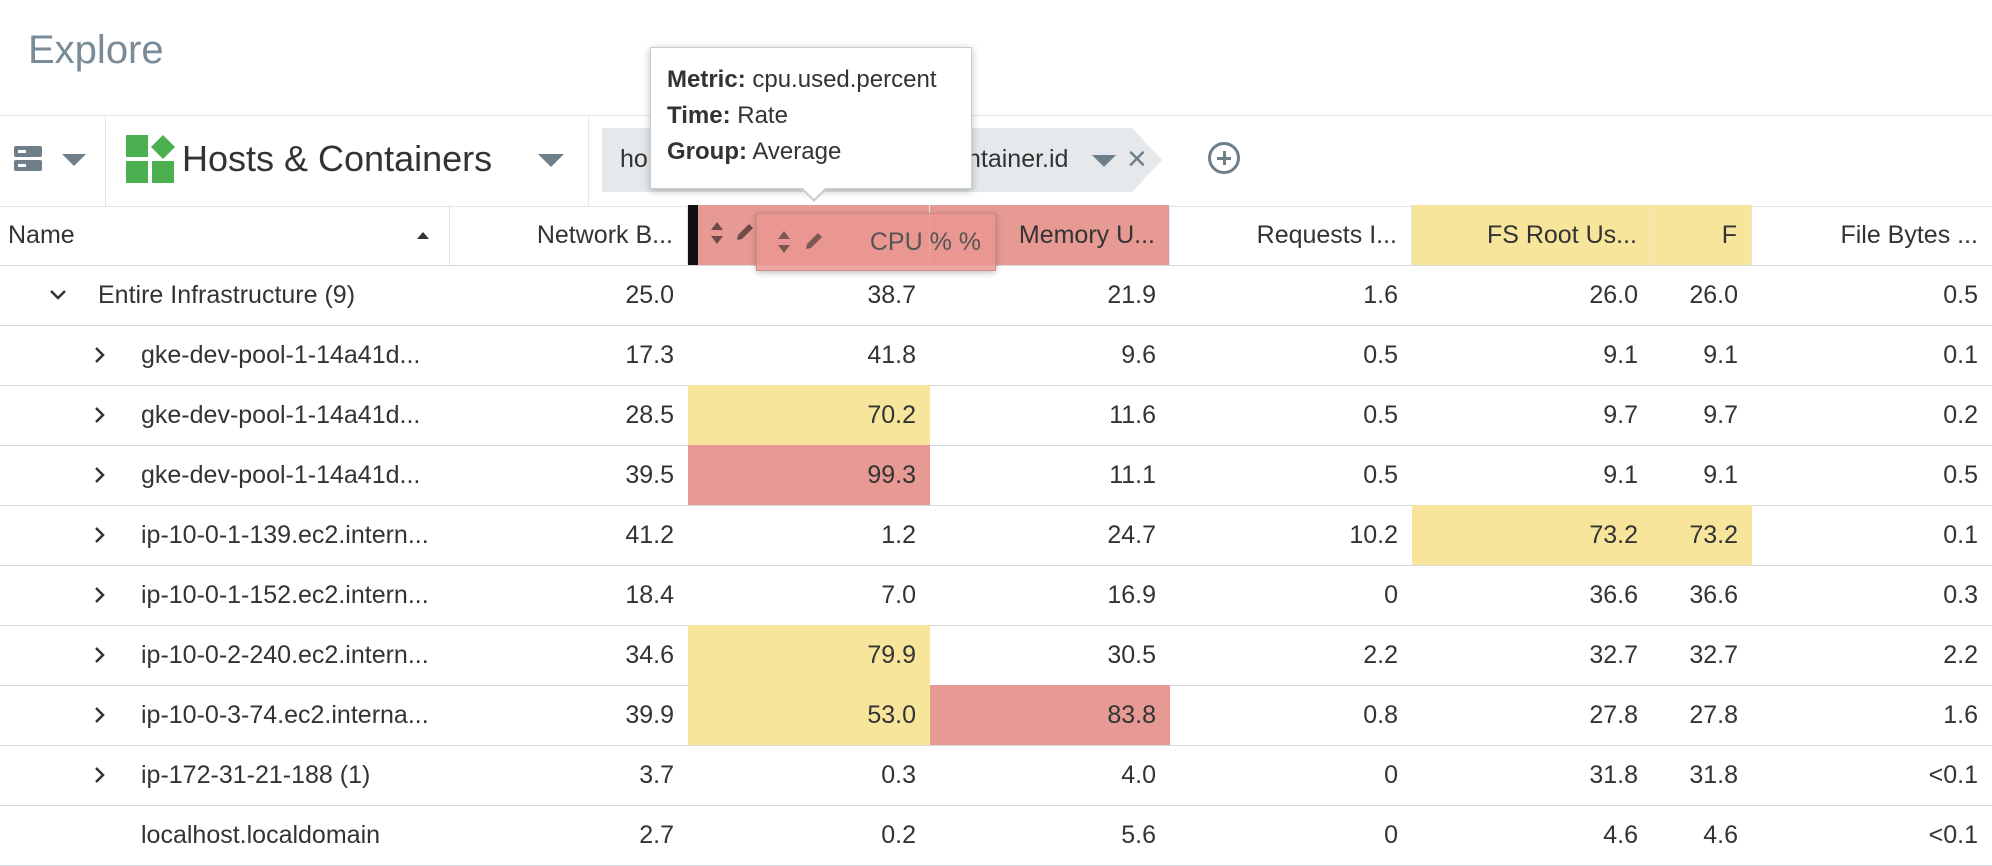 Image resolution: width=1992 pixels, height=866 pixels. What do you see at coordinates (809, 715) in the screenshot?
I see `metric-cell: 53.0` at bounding box center [809, 715].